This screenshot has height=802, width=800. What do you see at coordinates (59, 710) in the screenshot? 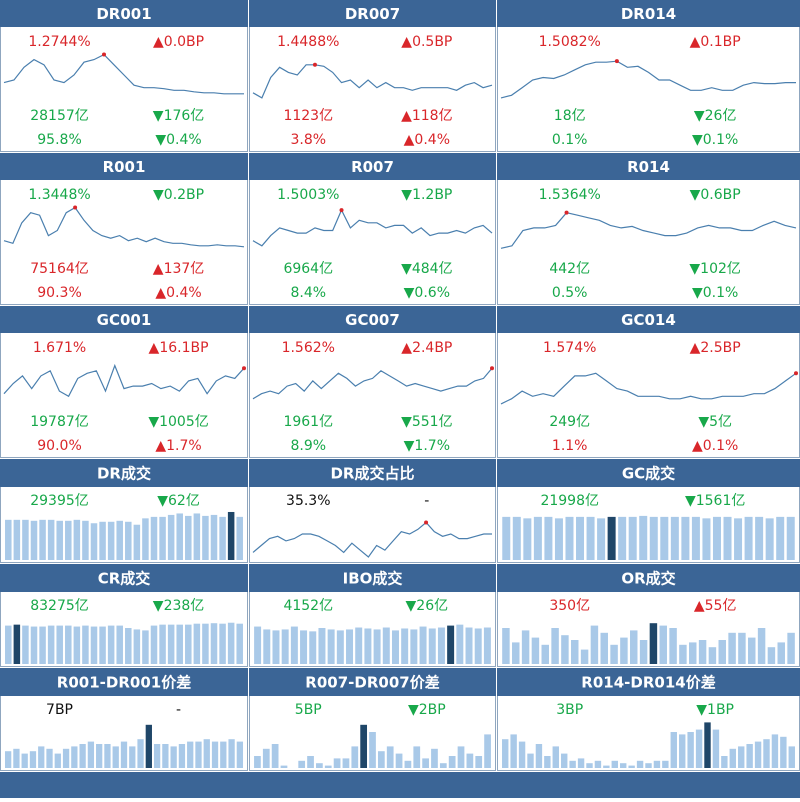
I see `stat-value: 7BP` at bounding box center [59, 710].